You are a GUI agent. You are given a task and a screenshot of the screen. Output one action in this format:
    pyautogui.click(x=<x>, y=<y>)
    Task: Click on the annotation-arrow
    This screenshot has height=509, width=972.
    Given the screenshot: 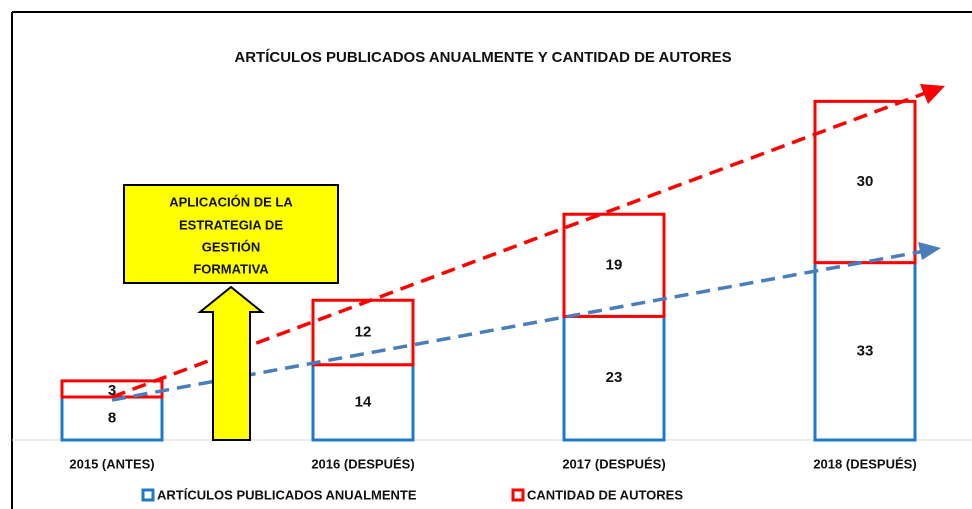 What is the action you would take?
    pyautogui.click(x=231, y=363)
    